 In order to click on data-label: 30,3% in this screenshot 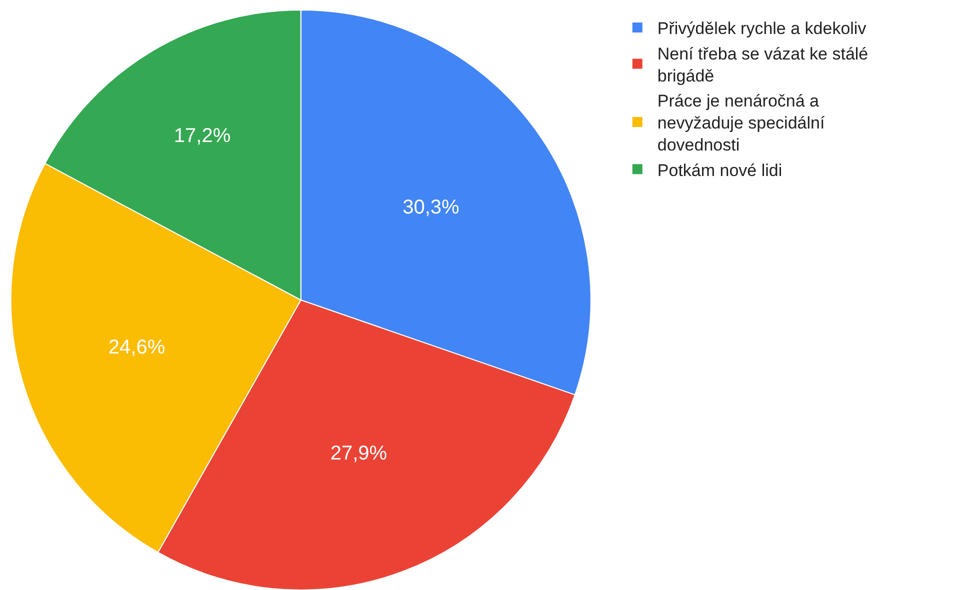, I will do `click(431, 207)`.